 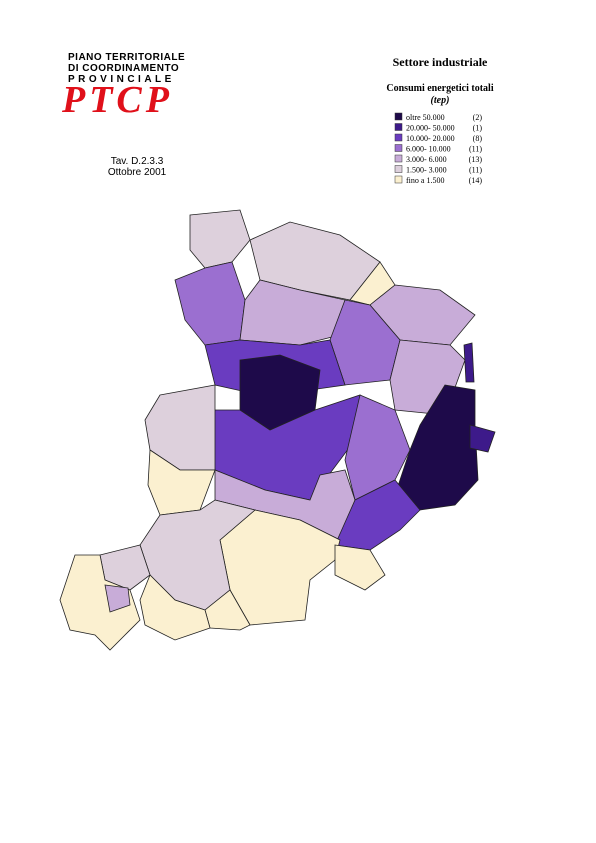 I want to click on legend-count: (1), so click(x=478, y=128).